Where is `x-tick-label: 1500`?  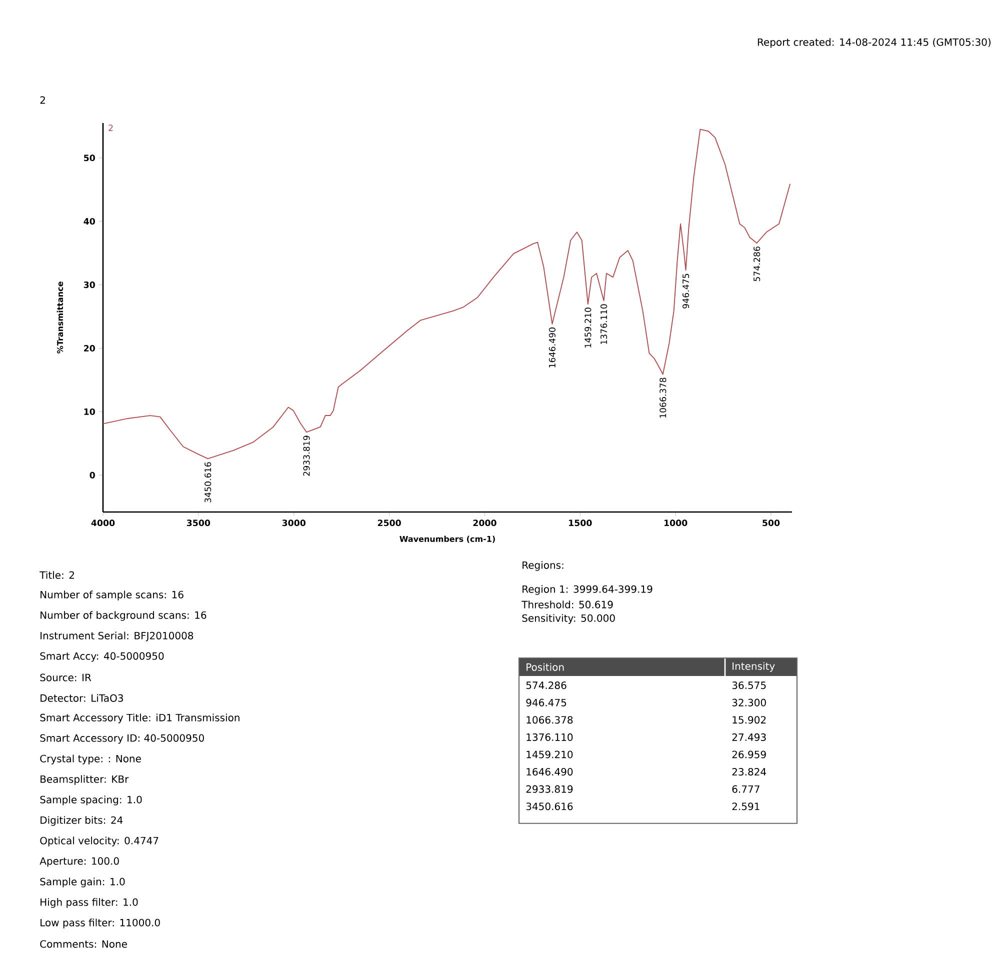 x-tick-label: 1500 is located at coordinates (580, 523).